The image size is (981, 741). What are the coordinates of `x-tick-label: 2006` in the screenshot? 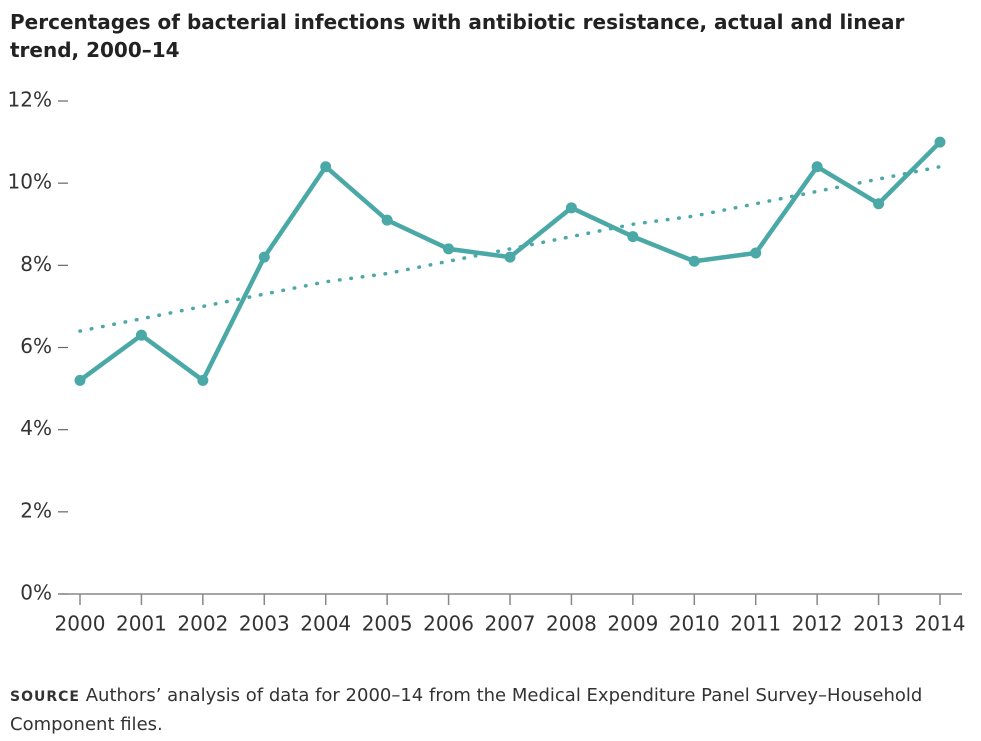 It's located at (448, 624).